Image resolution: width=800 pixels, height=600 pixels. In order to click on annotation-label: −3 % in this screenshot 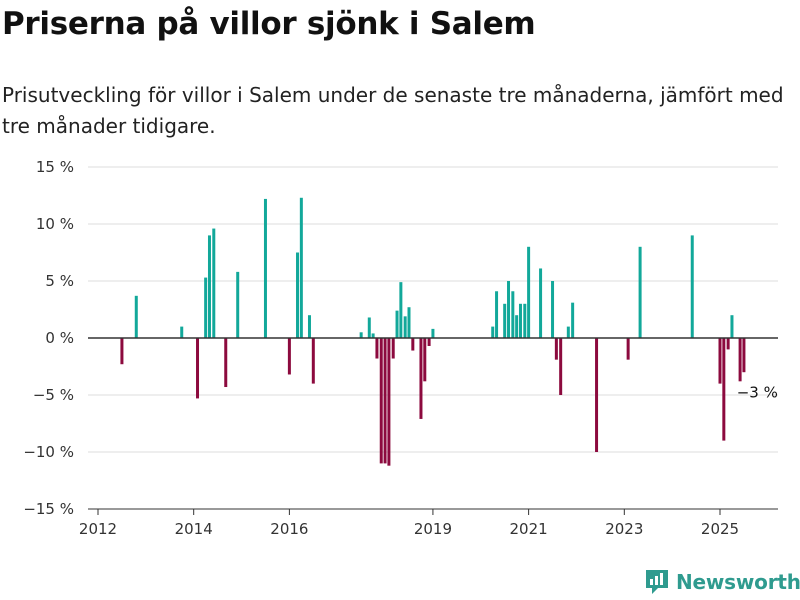, I will do `click(757, 393)`.